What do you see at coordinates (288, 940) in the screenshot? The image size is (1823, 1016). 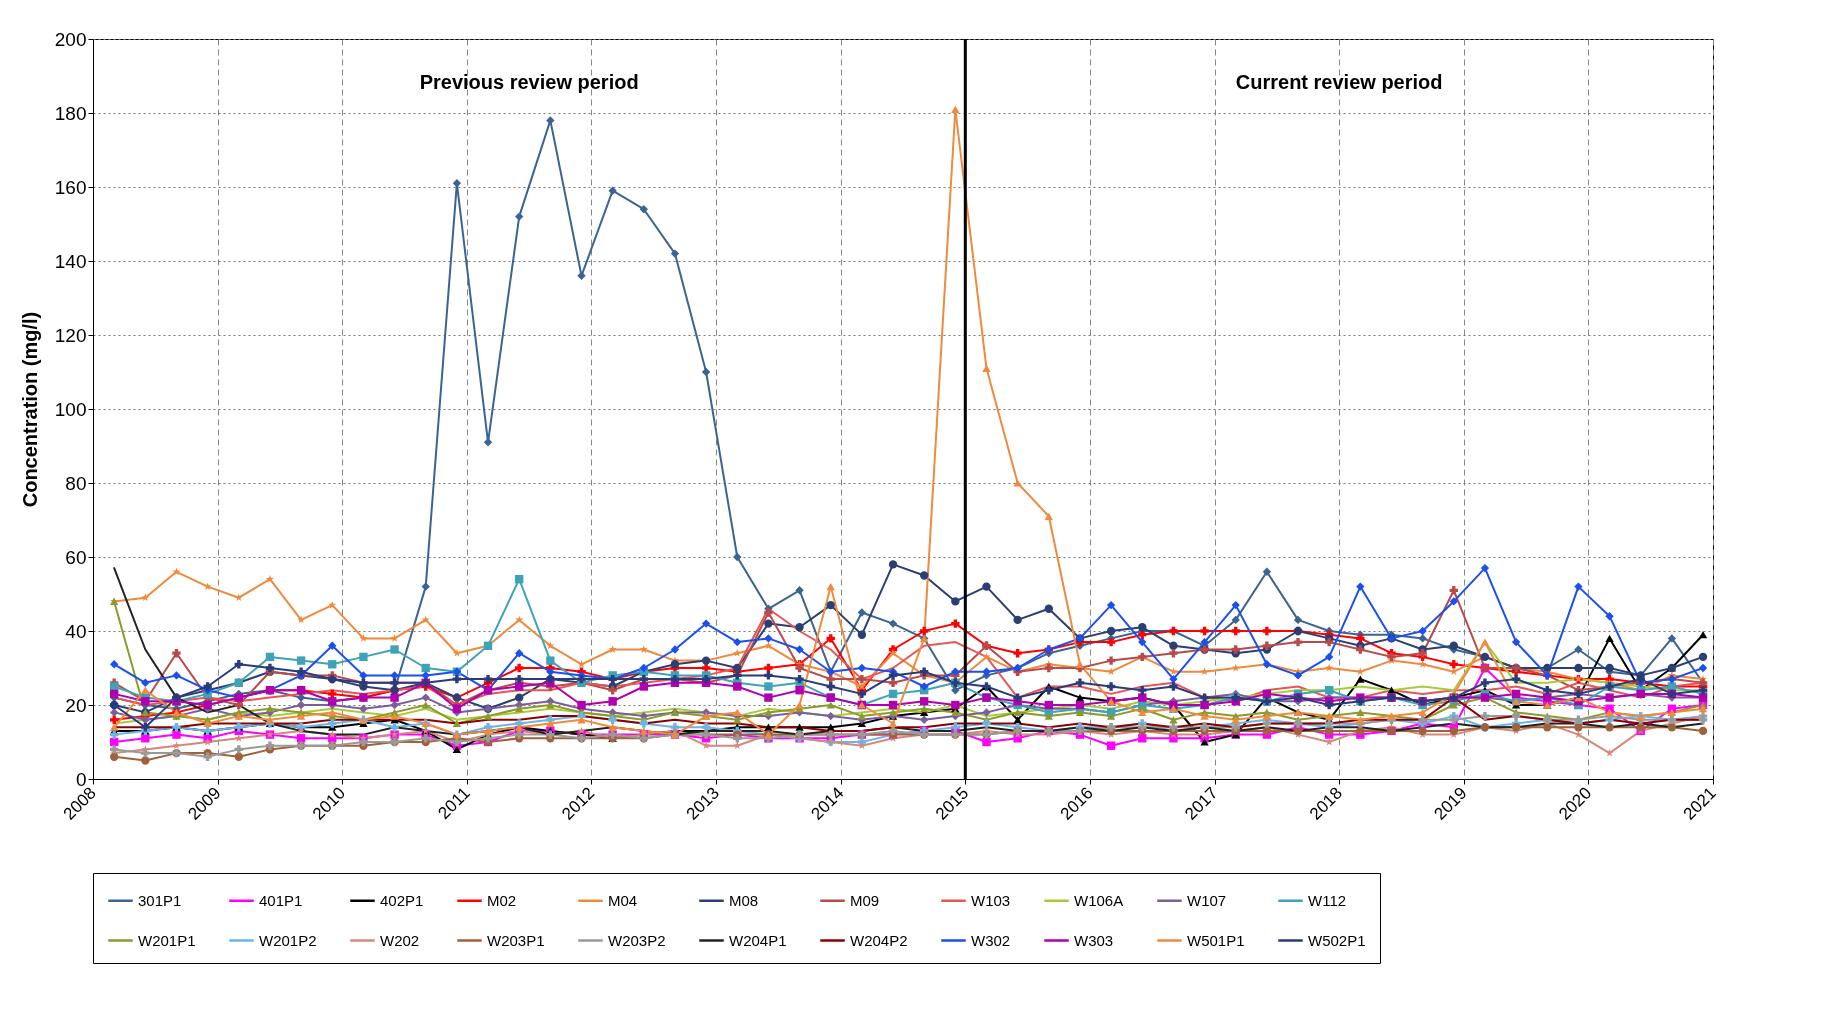 I see `legend-label: W201P2` at bounding box center [288, 940].